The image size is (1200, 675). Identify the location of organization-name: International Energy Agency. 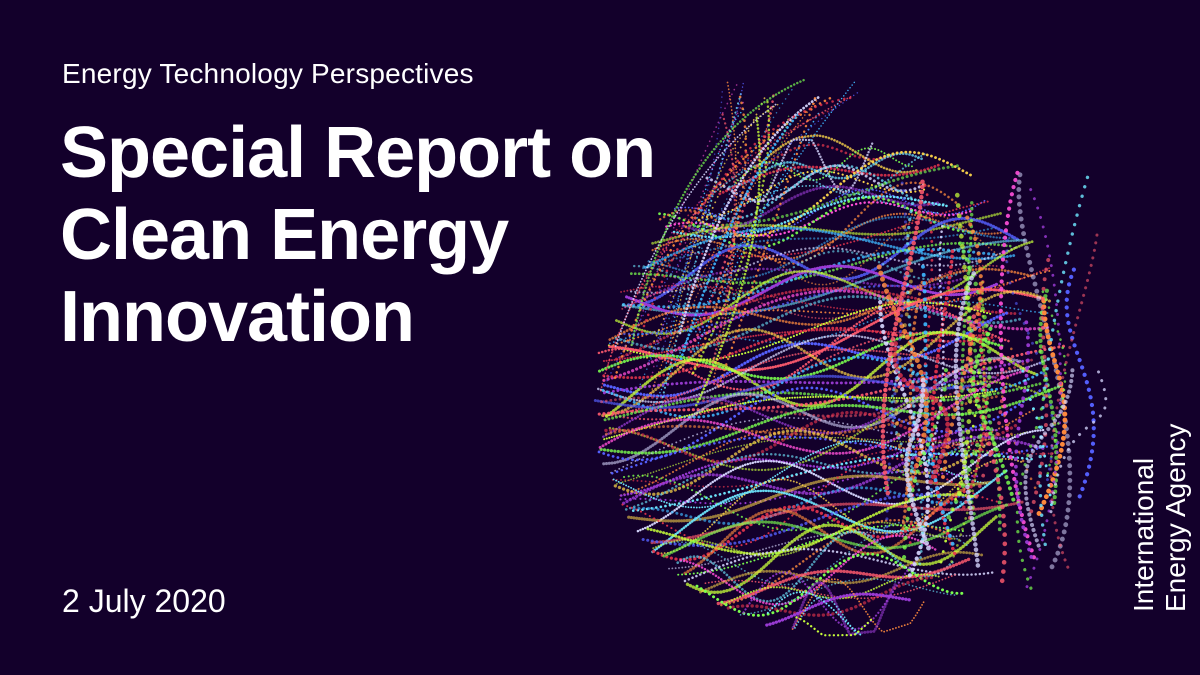
(1160, 518).